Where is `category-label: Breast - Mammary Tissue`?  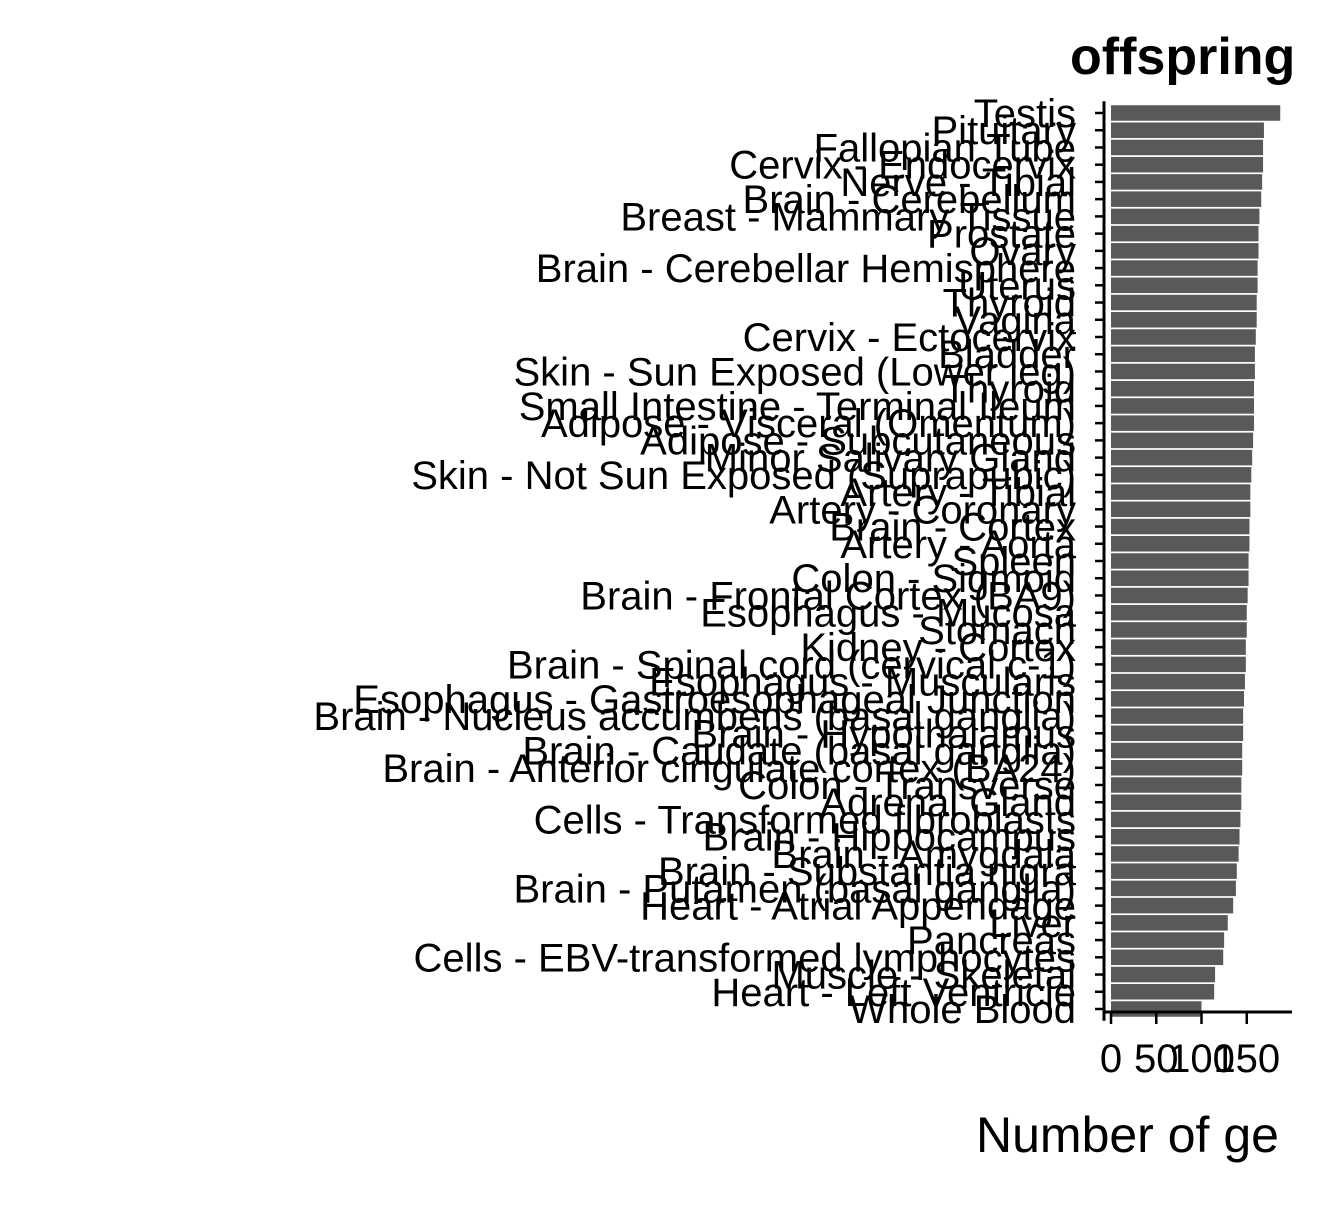
category-label: Breast - Mammary Tissue is located at coordinates (848, 217).